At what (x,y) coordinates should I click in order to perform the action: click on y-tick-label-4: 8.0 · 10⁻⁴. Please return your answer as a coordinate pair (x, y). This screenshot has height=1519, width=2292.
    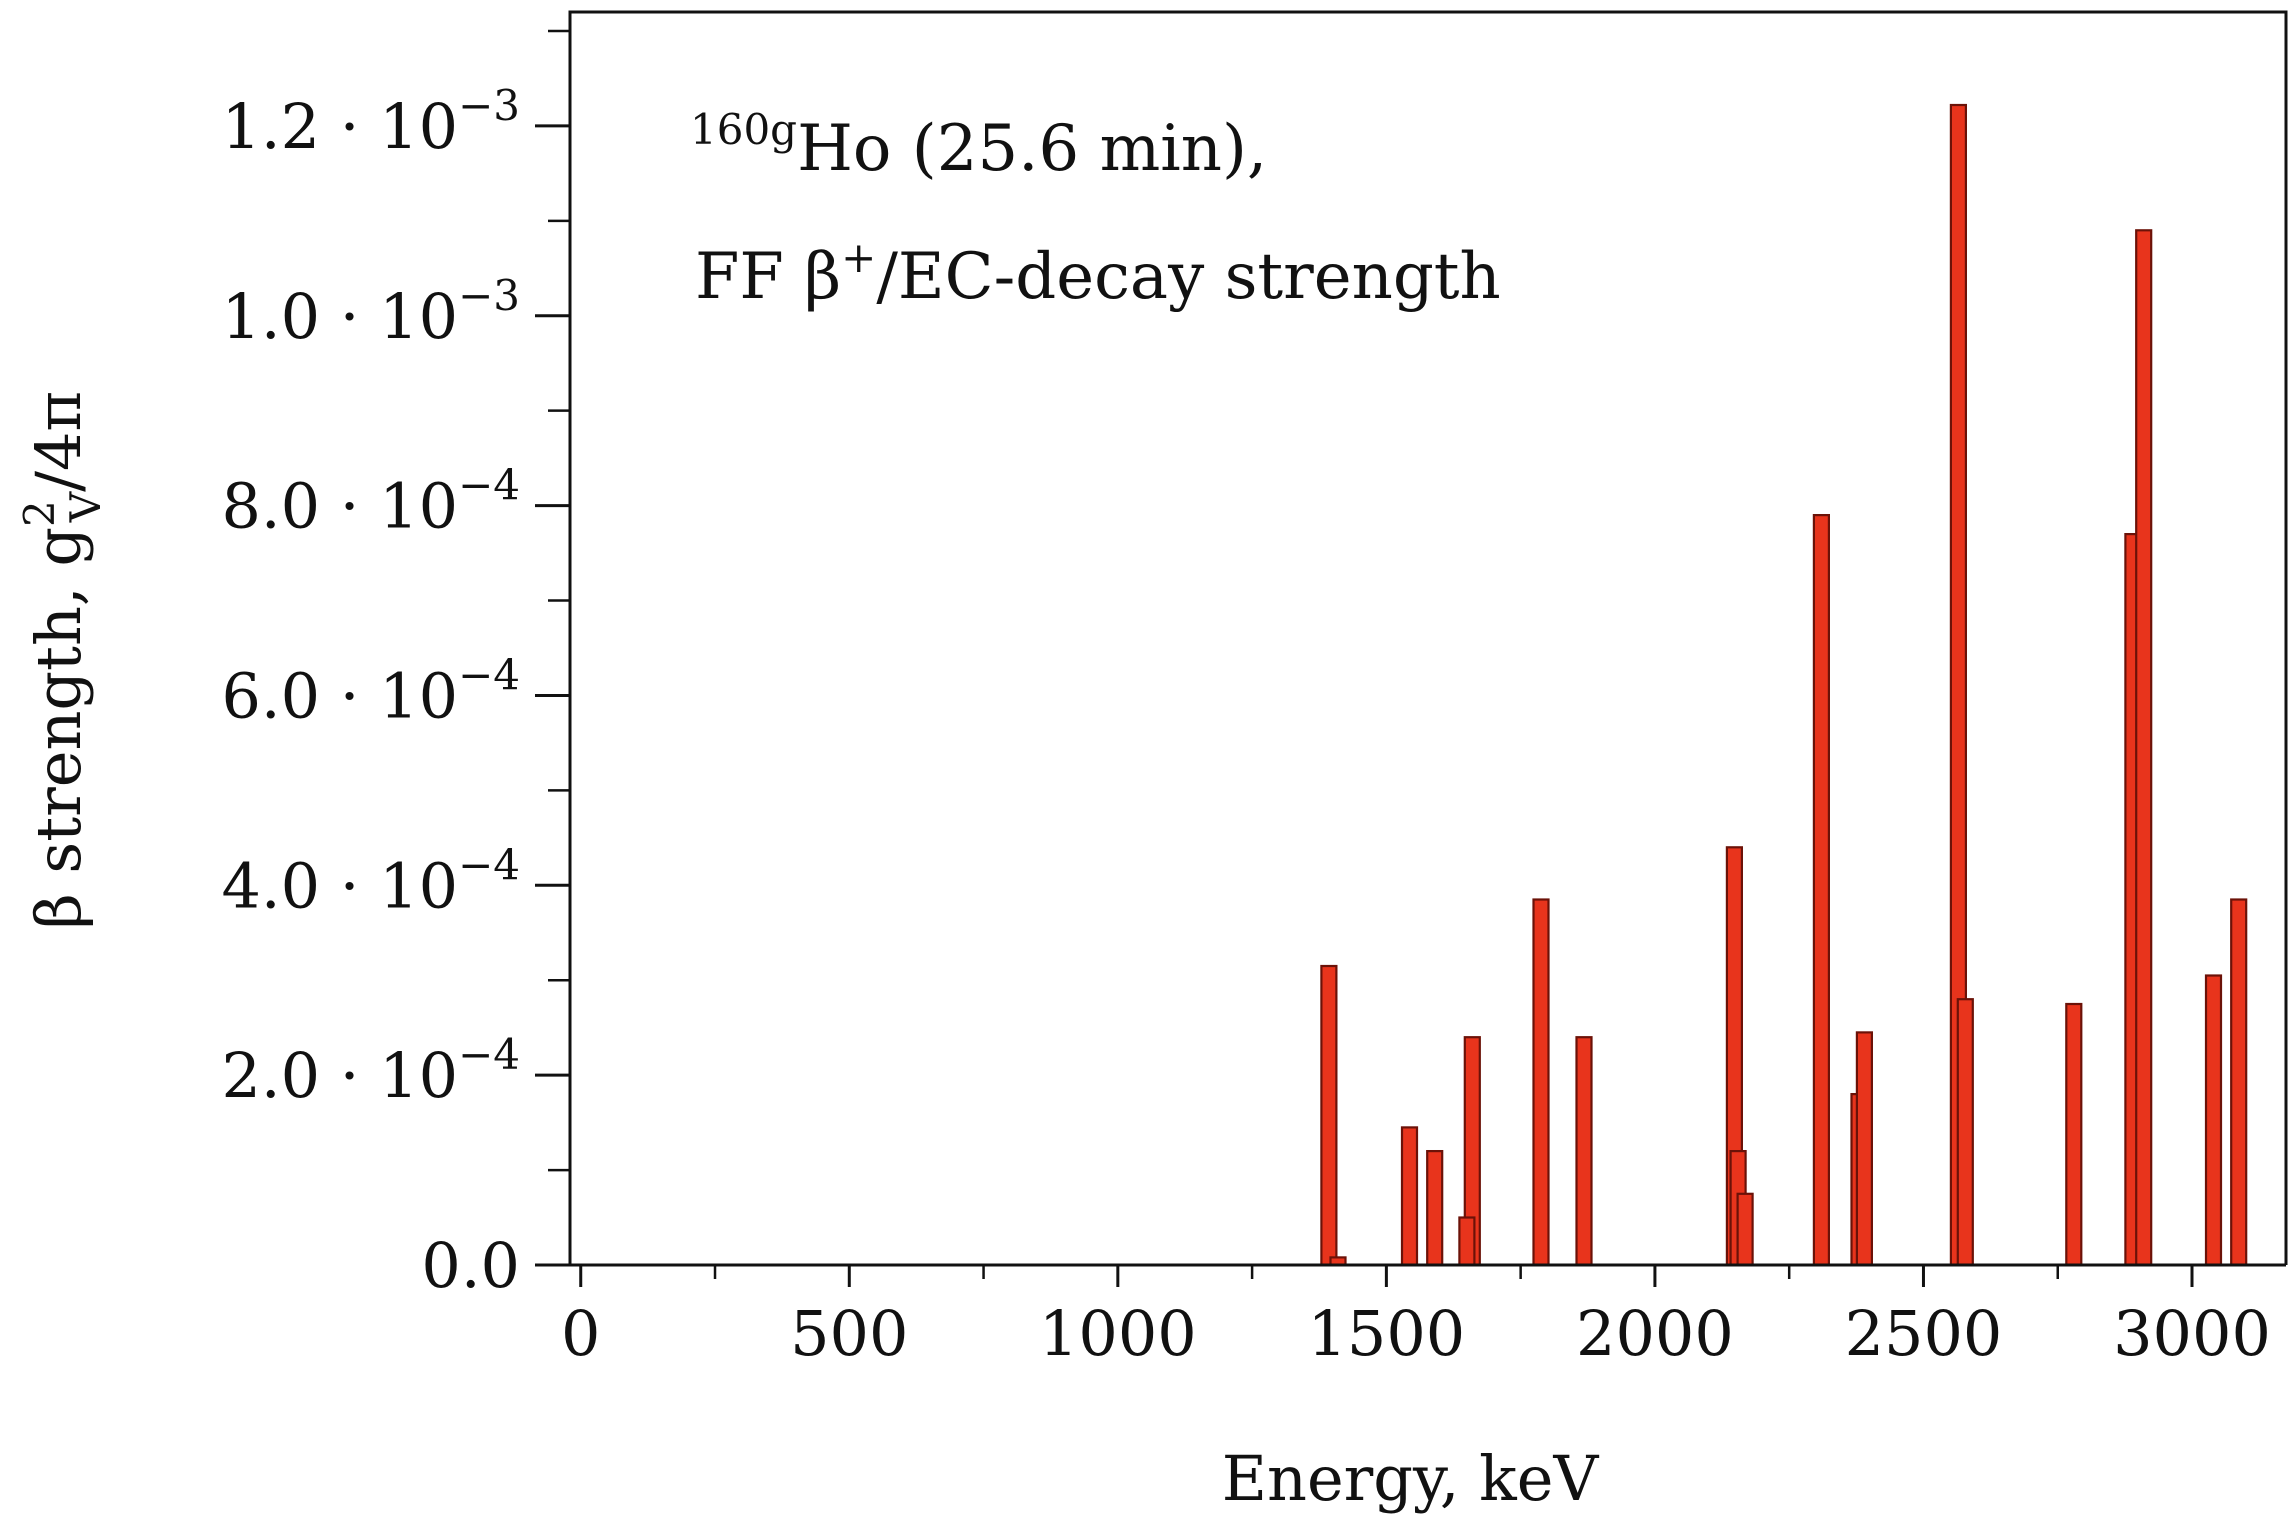
    Looking at the image, I should click on (370, 502).